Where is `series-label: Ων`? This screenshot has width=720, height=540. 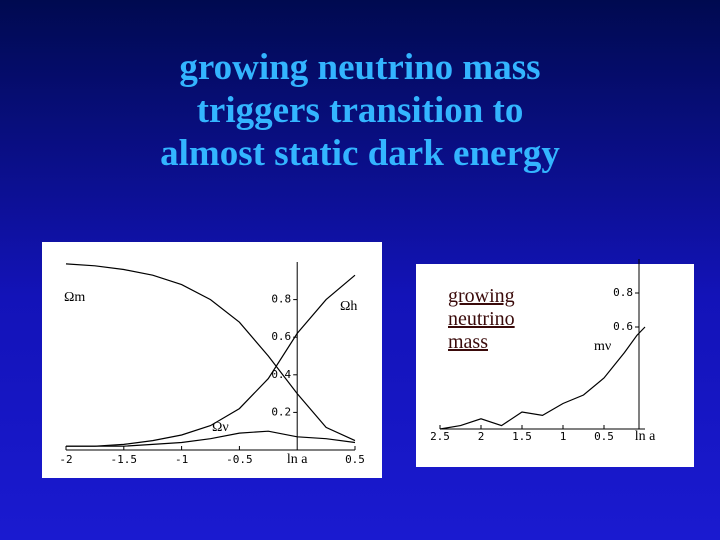 series-label: Ων is located at coordinates (220, 427).